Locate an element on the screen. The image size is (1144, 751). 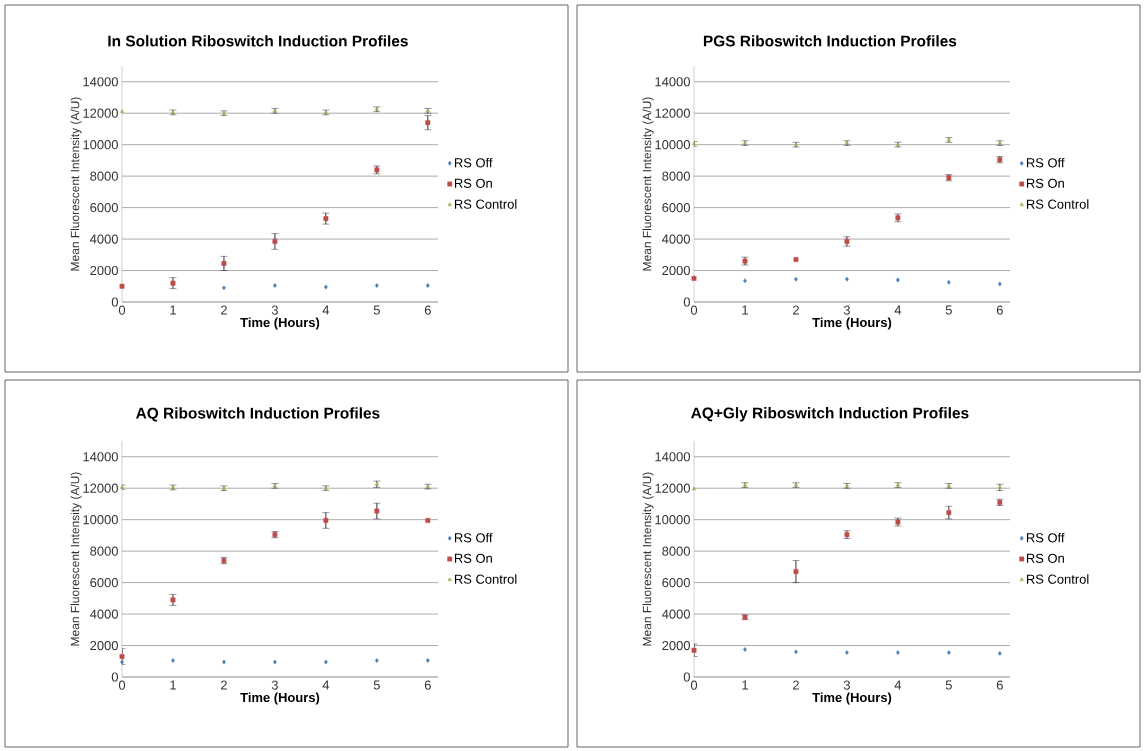
chart-title: PGS Riboswitch Induction Profiles is located at coordinates (830, 41).